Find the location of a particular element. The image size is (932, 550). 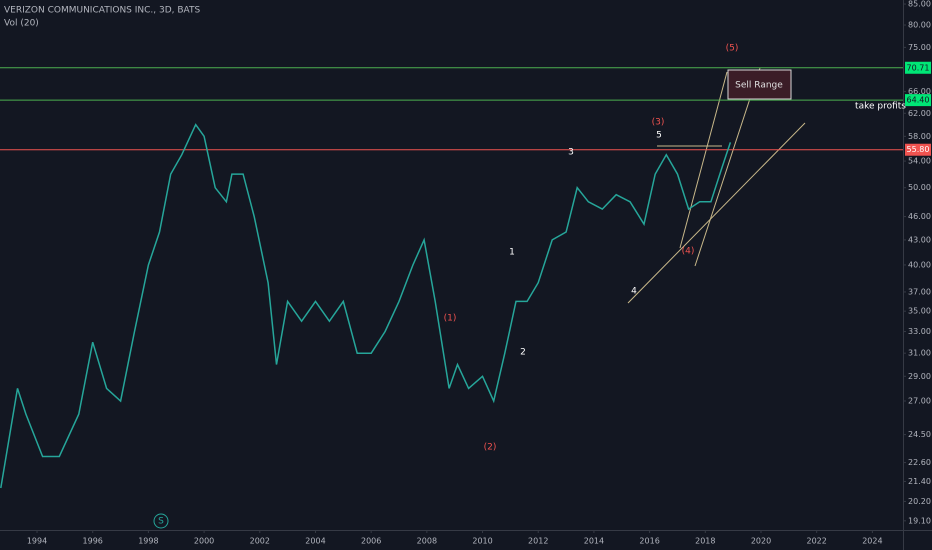

y-tick-label: 43.00 is located at coordinates (919, 239).